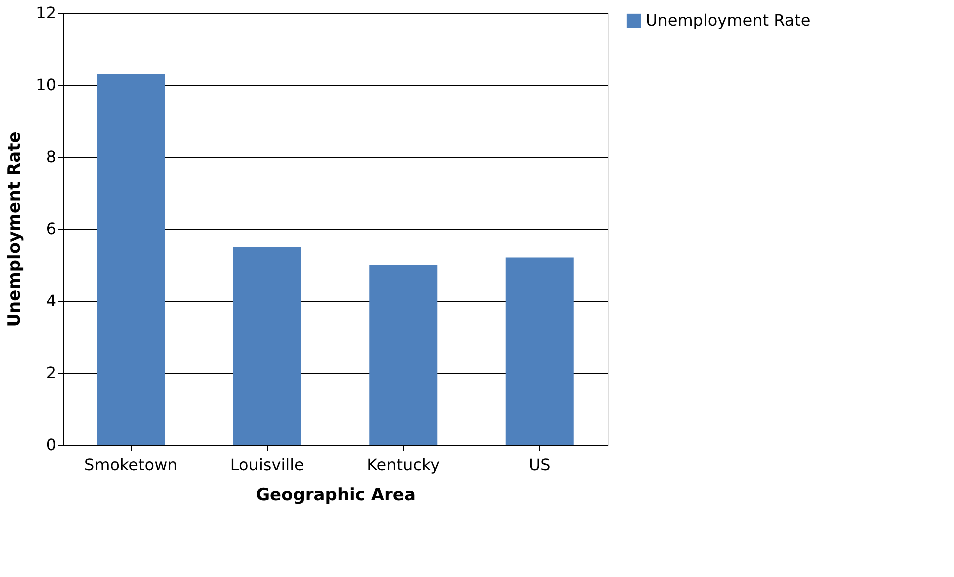 Image resolution: width=954 pixels, height=577 pixels. Describe the element at coordinates (267, 465) in the screenshot. I see `x-tick-label: Louisville` at that location.